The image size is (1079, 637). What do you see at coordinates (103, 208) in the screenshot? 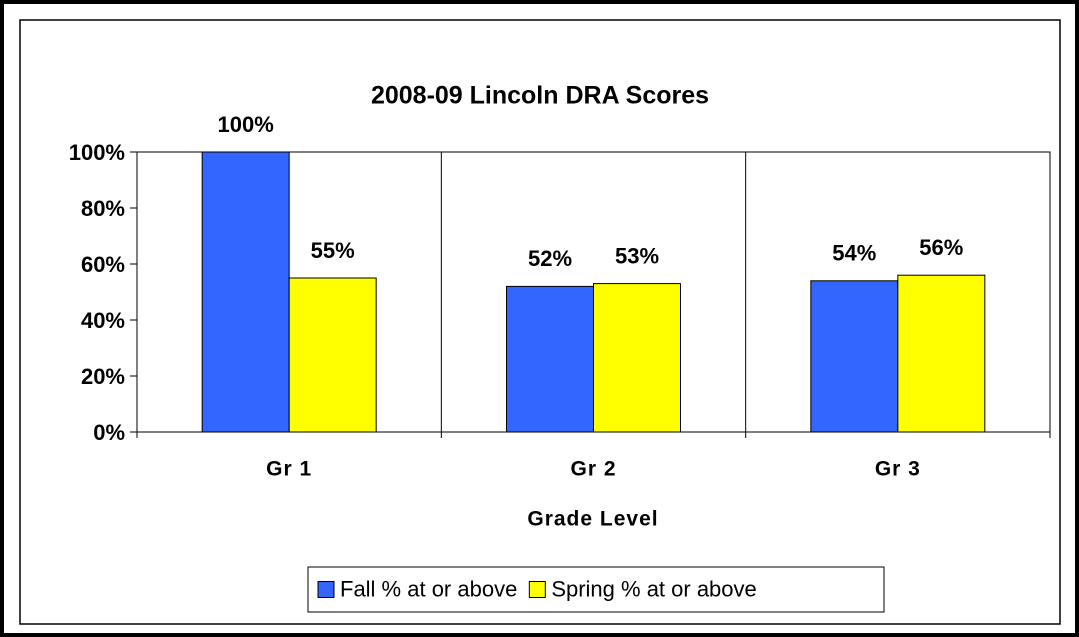
I see `y-tick-label: 80%` at bounding box center [103, 208].